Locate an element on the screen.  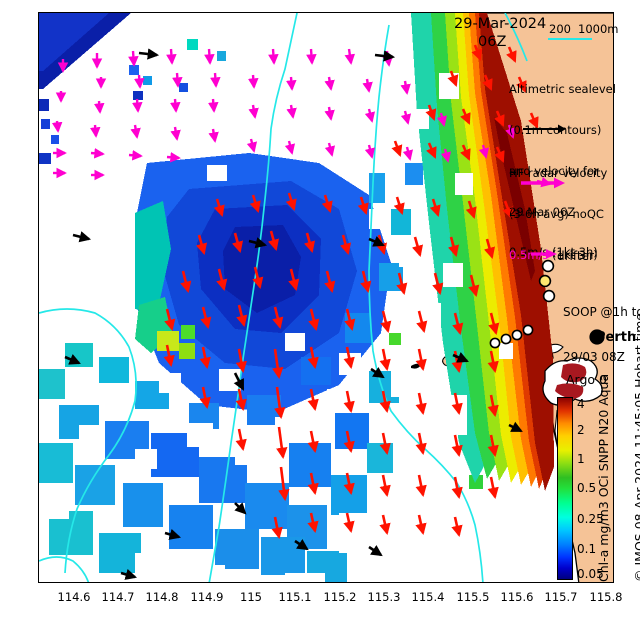
hf-radar-legend-interval: (1kt 3h) is located at coordinates (573, 254).